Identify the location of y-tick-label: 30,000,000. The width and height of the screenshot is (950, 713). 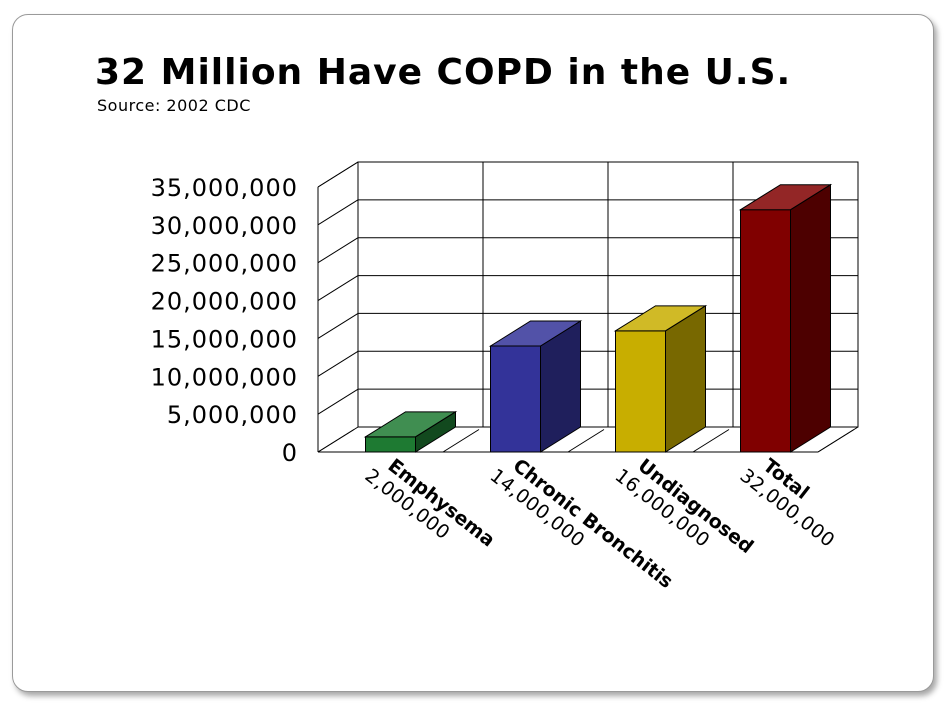
(224, 226).